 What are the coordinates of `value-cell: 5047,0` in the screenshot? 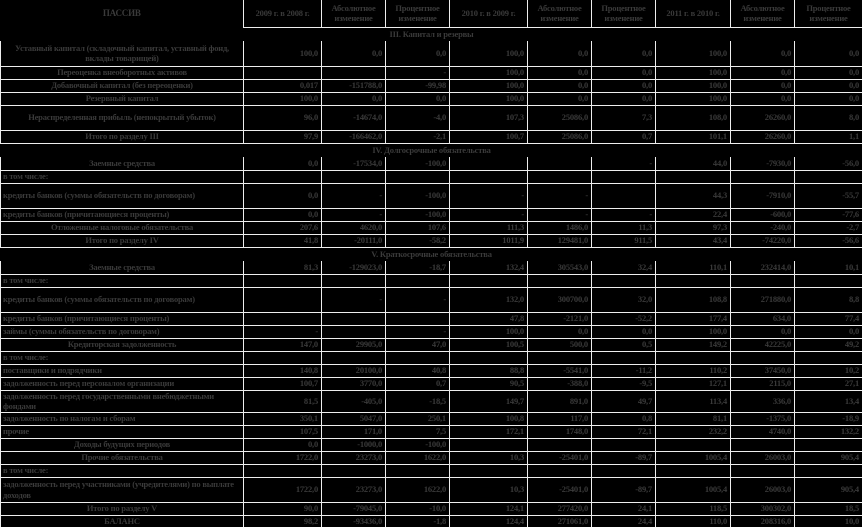 It's located at (353, 419).